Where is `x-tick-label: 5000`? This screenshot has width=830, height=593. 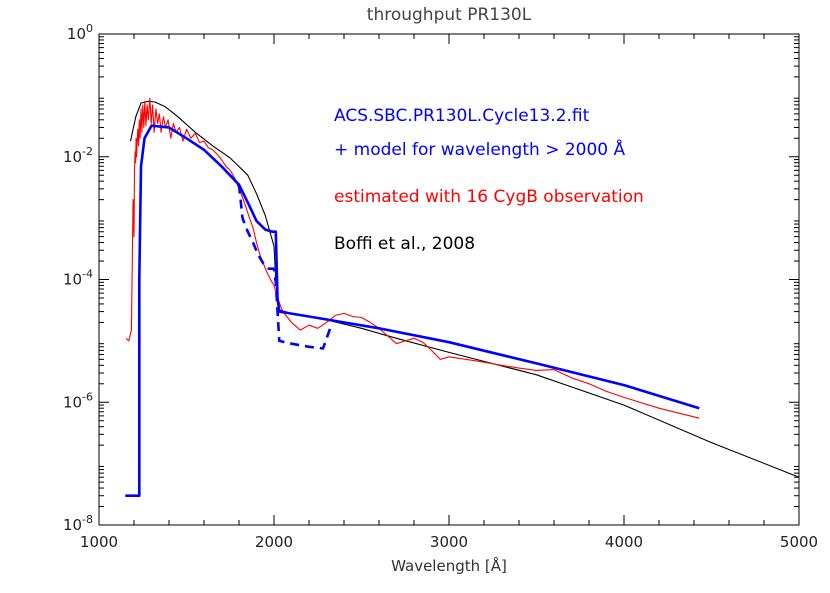
x-tick-label: 5000 is located at coordinates (799, 542).